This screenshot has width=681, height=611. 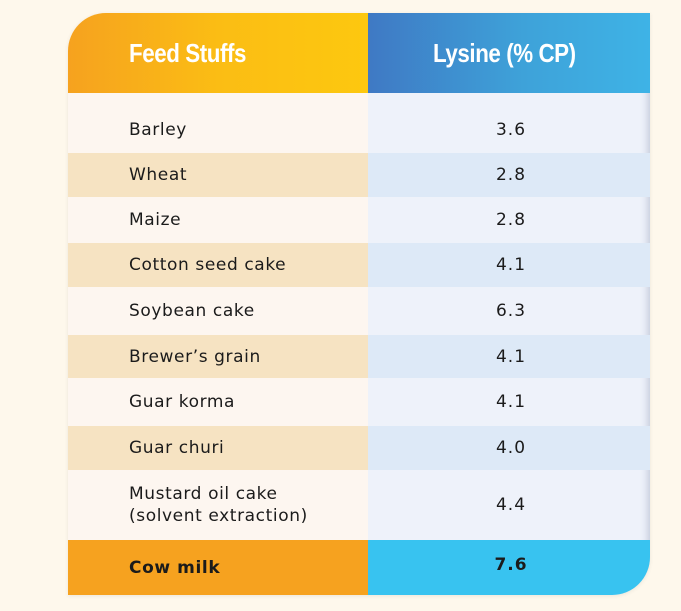 I want to click on feed-stuffs-header: Feed Stuffs, so click(x=218, y=53).